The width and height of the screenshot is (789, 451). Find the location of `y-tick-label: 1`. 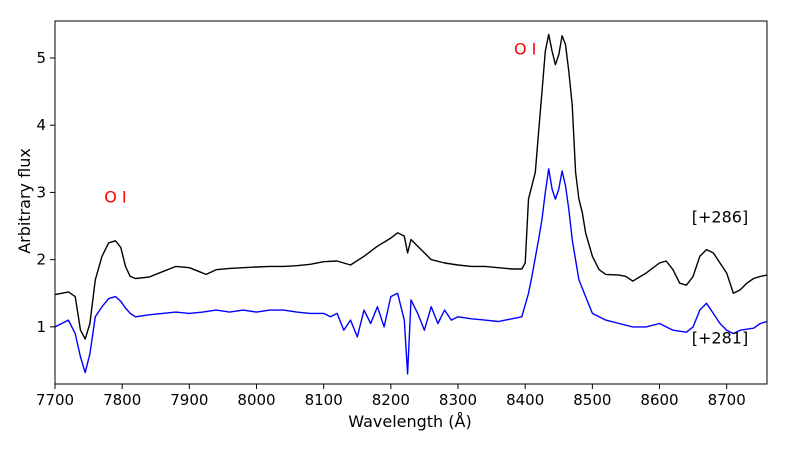

y-tick-label: 1 is located at coordinates (41, 327).